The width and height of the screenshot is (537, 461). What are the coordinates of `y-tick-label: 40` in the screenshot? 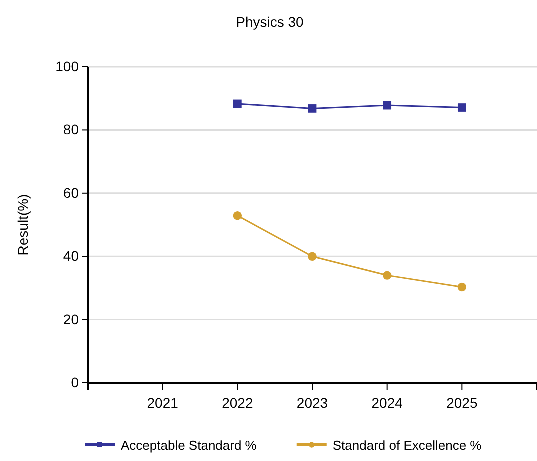 It's located at (71, 256).